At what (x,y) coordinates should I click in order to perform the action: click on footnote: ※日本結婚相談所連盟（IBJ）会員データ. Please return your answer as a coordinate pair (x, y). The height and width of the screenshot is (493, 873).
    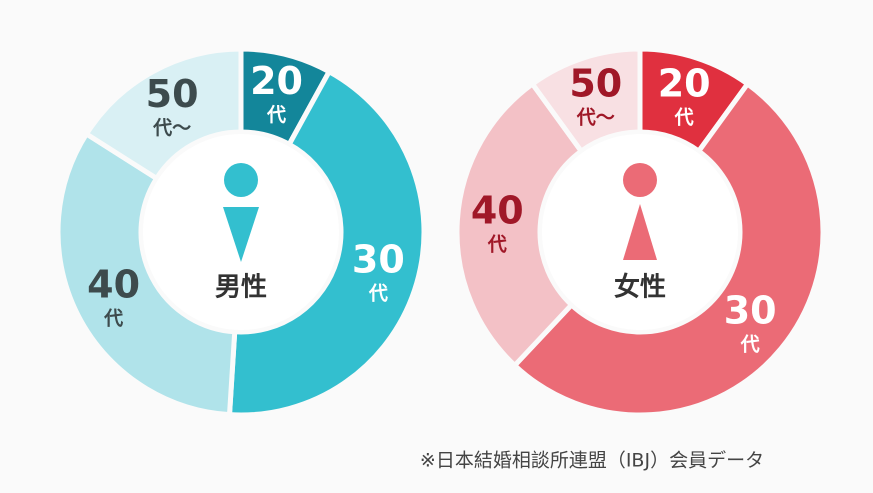
    Looking at the image, I should click on (592, 461).